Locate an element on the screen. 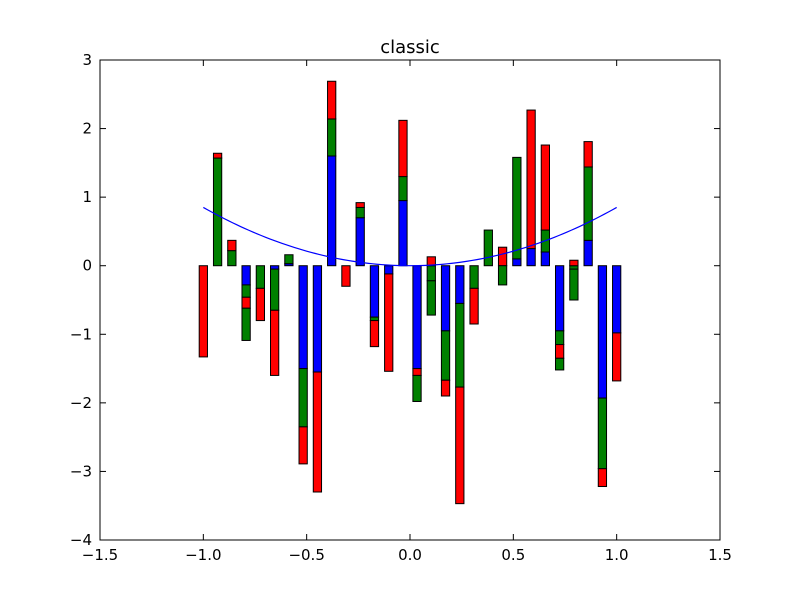  chart-title: classic is located at coordinates (410, 47).